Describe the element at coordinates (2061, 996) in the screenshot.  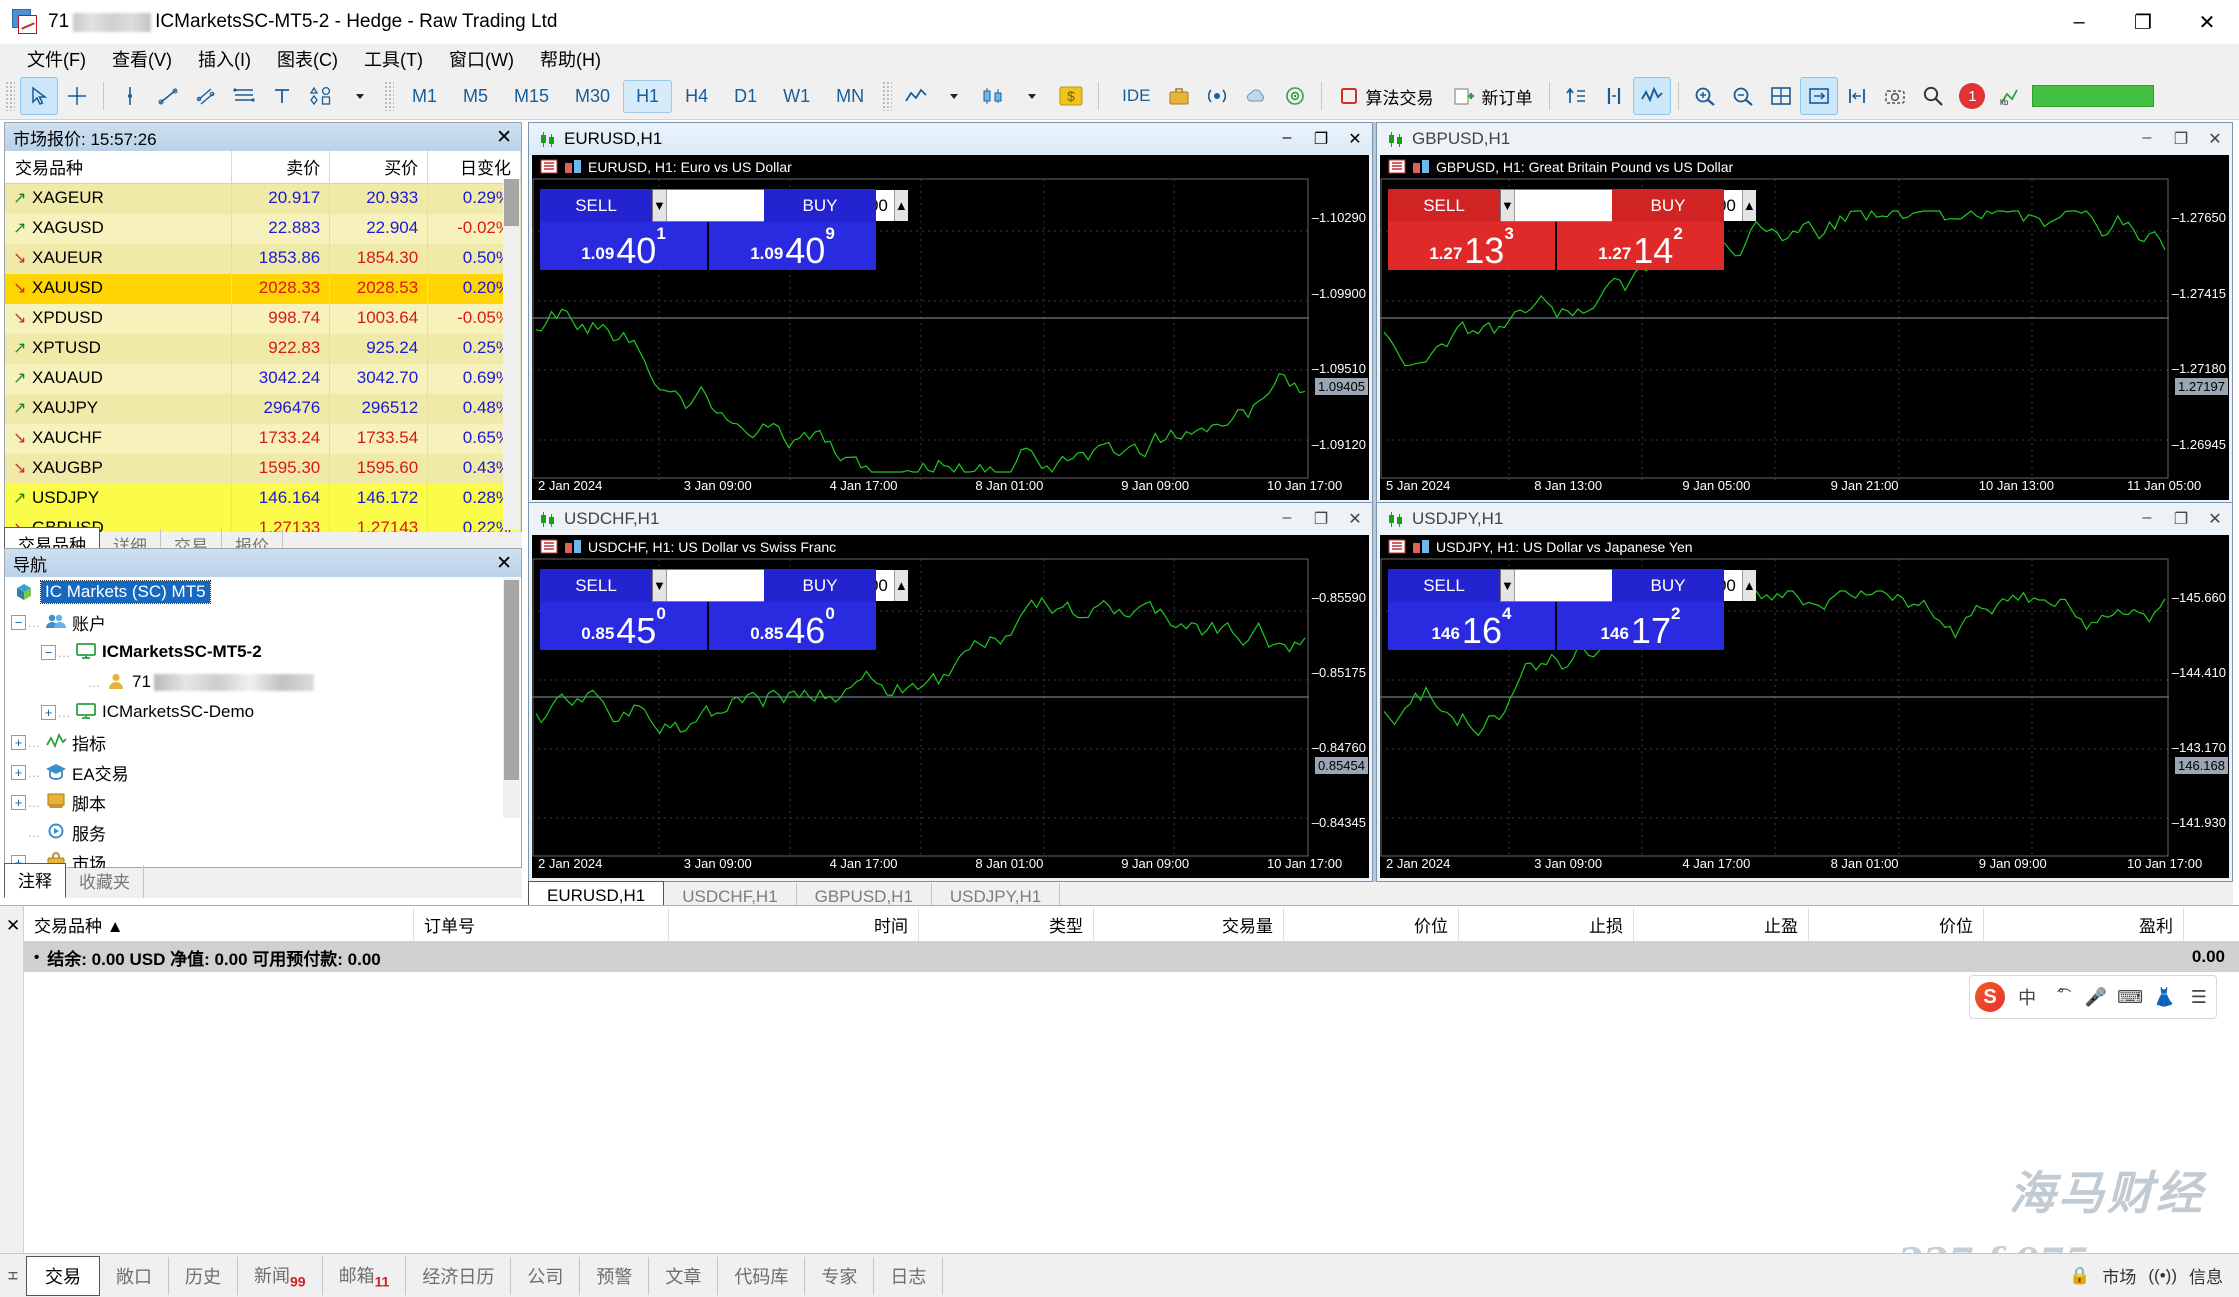
I see `ime-punctuation-icon: ͡˚` at that location.